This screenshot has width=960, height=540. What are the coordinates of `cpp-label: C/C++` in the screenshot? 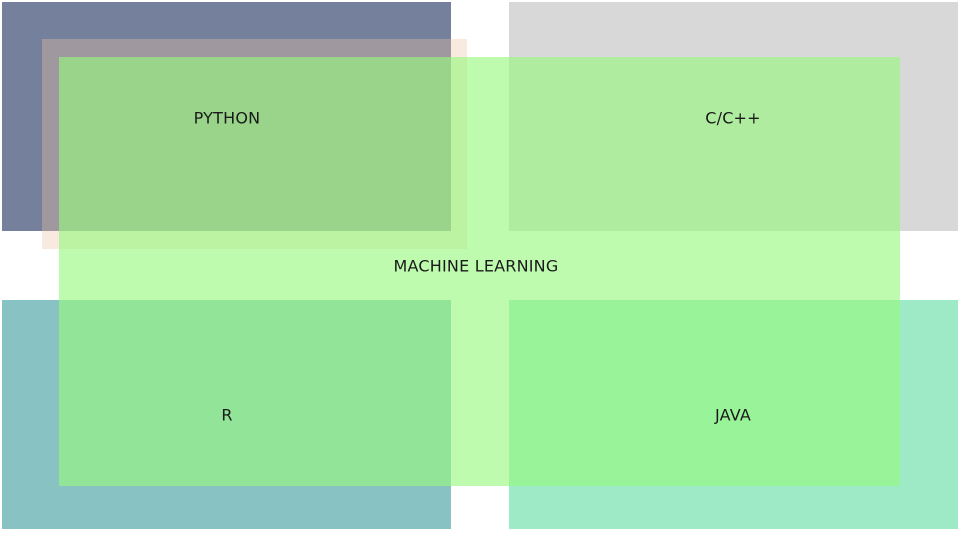 It's located at (733, 118).